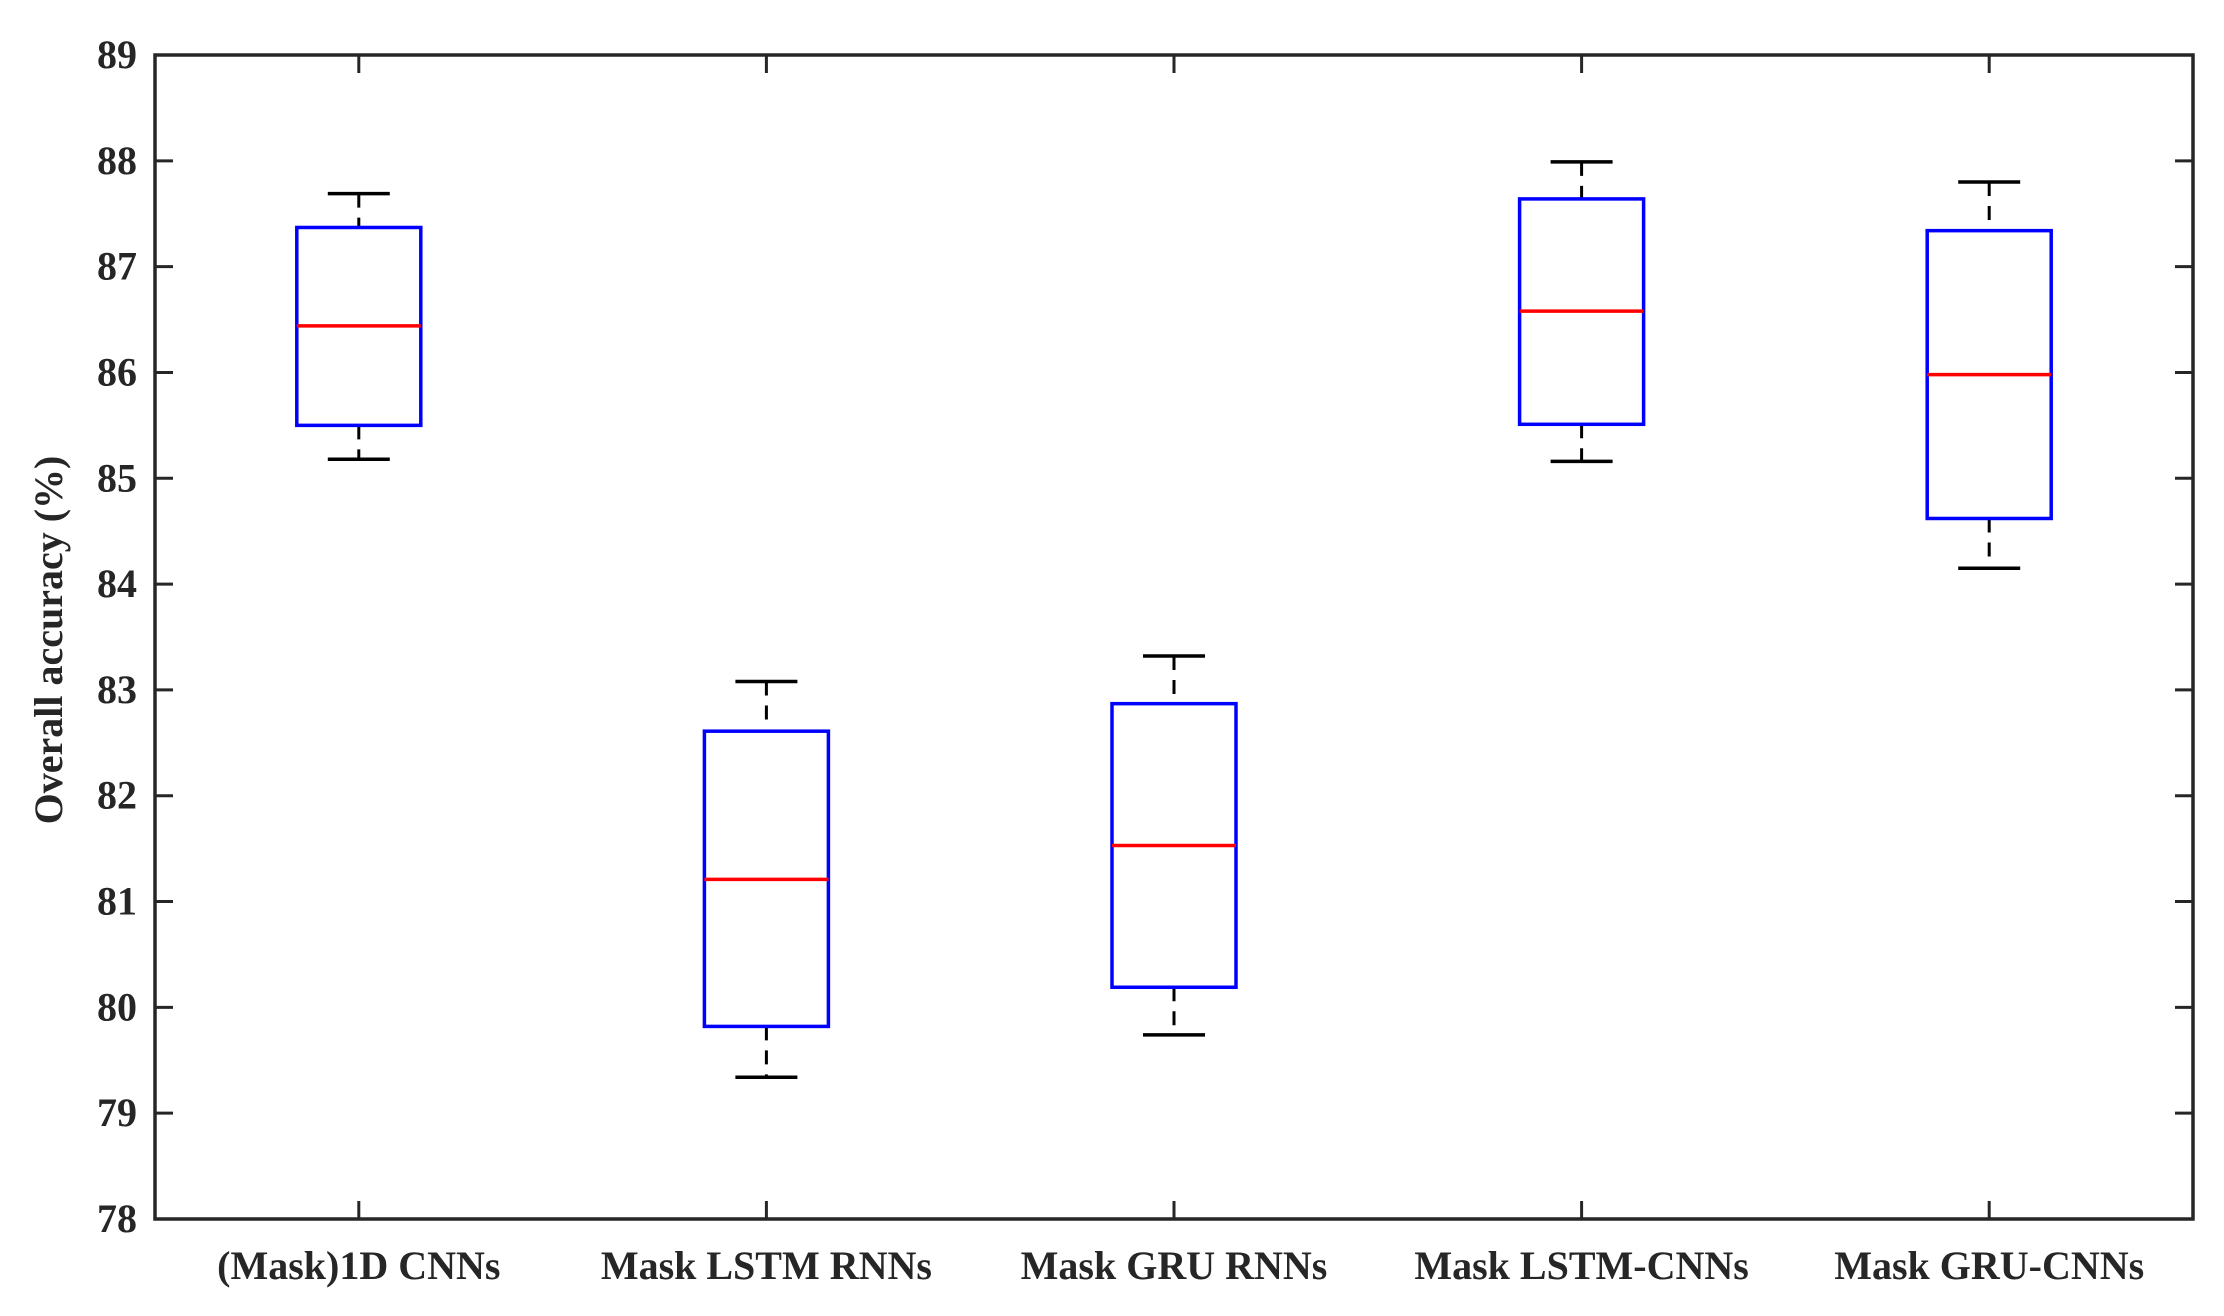 The image size is (2224, 1316). I want to click on y-tick-label: 86, so click(117, 371).